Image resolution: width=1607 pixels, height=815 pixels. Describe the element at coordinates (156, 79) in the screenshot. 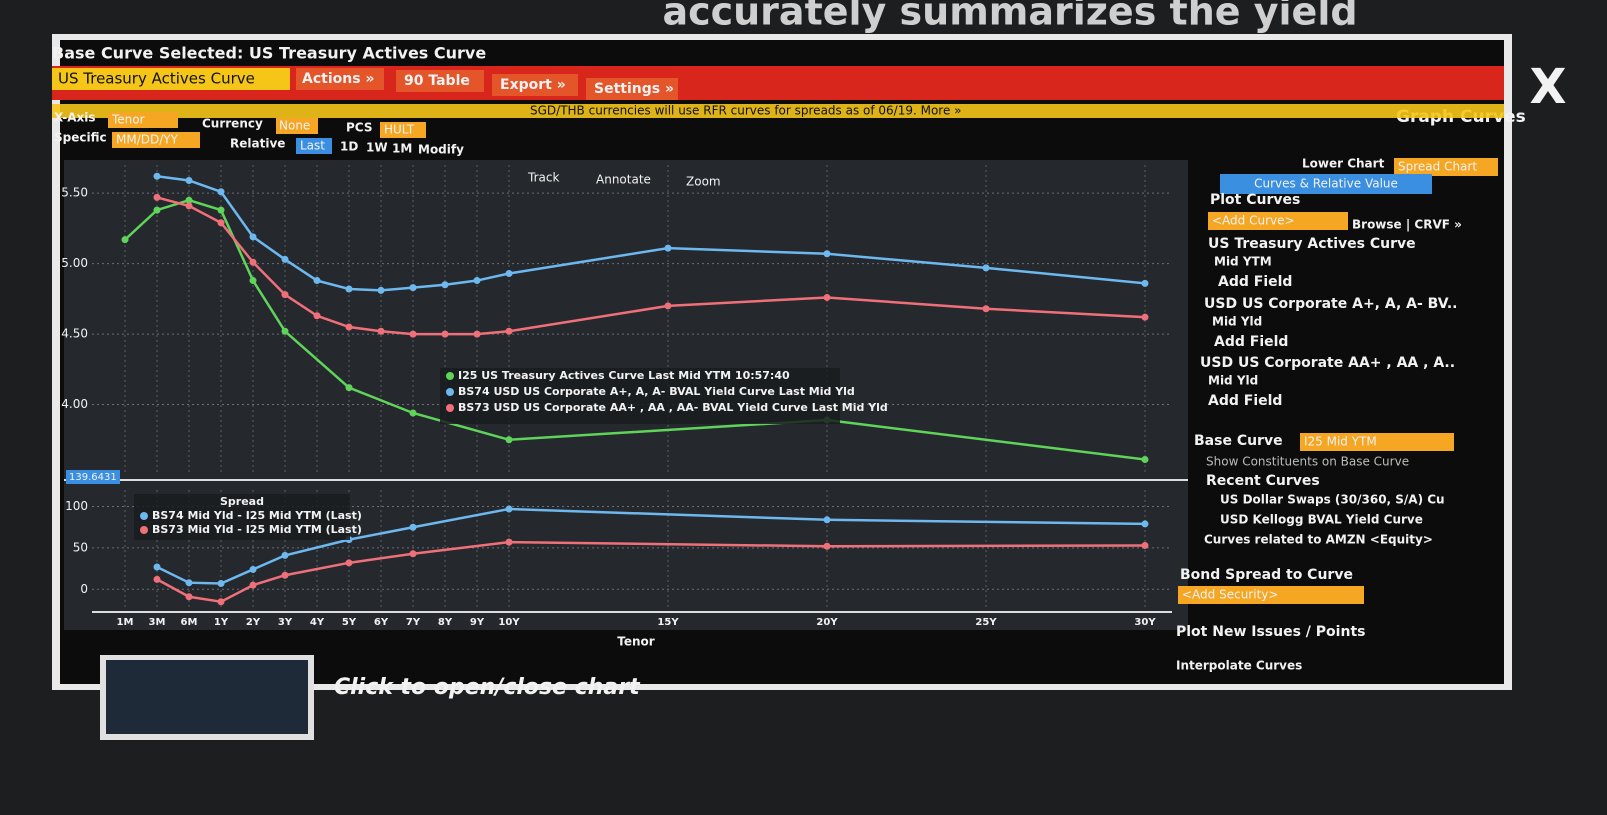

I see `tab: US Treasury Actives Curve` at that location.